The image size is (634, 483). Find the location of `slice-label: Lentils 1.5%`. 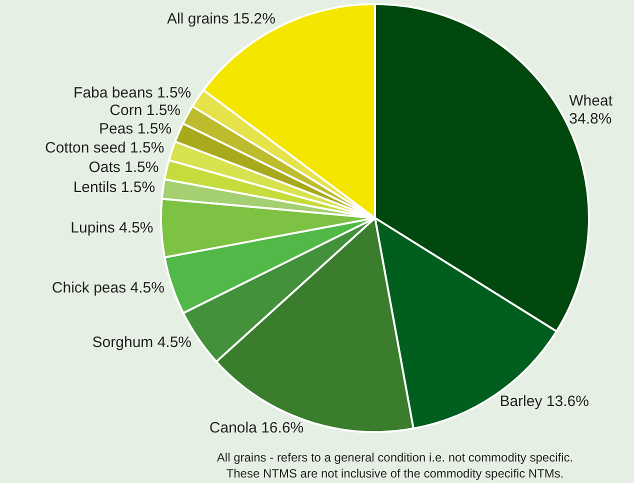

slice-label: Lentils 1.5% is located at coordinates (114, 187).